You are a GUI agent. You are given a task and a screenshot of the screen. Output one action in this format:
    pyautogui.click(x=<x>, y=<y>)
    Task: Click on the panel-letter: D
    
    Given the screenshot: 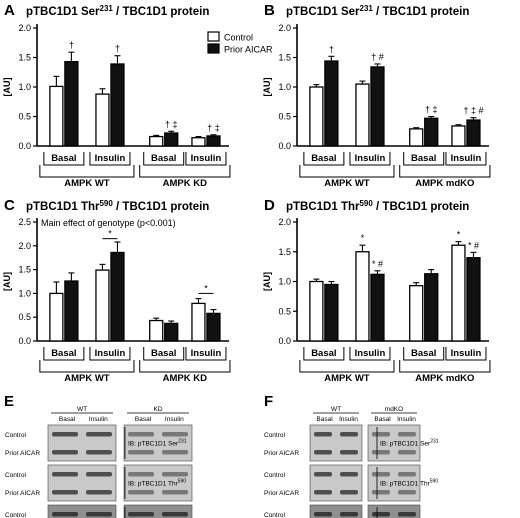 What is the action you would take?
    pyautogui.click(x=269, y=205)
    